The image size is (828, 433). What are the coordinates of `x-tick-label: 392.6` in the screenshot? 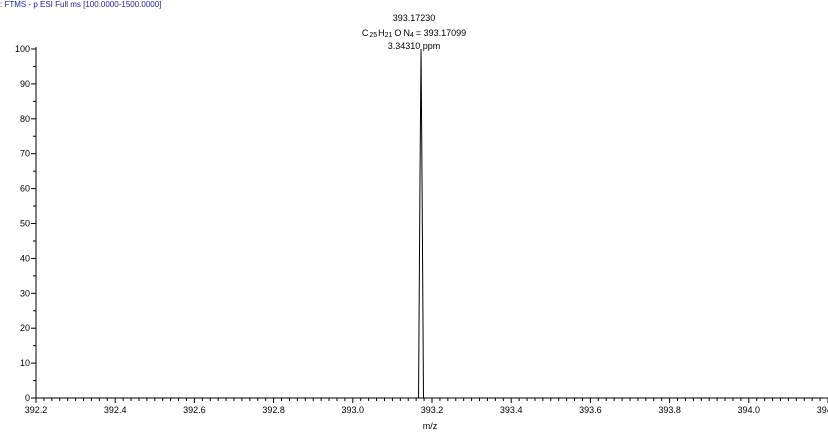 It's located at (194, 410).